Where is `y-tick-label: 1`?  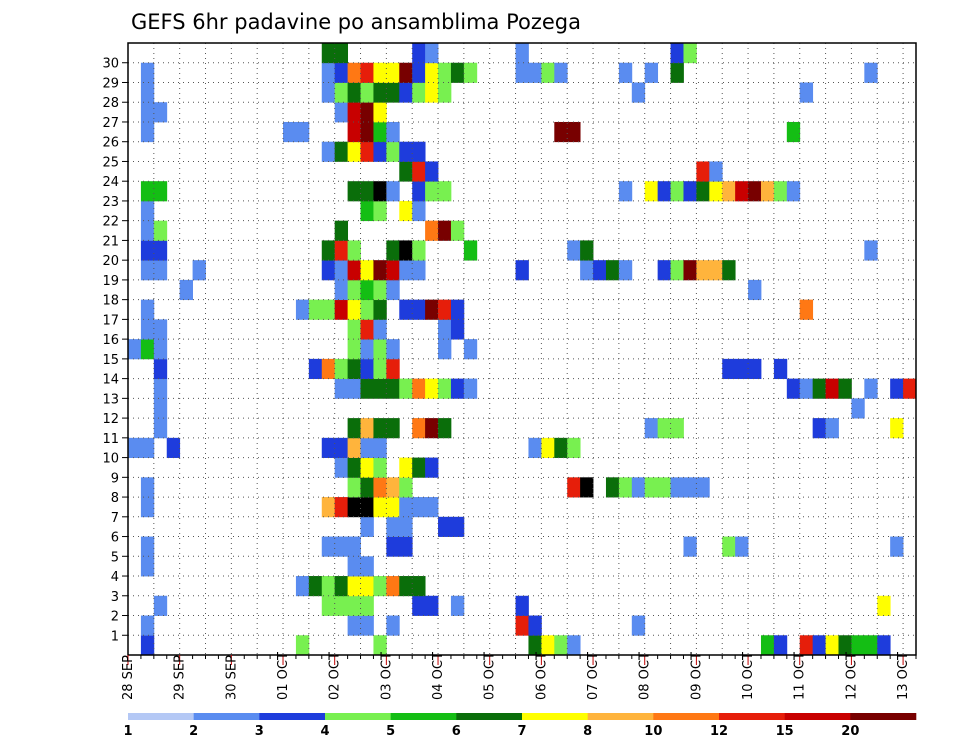 y-tick-label: 1 is located at coordinates (115, 636).